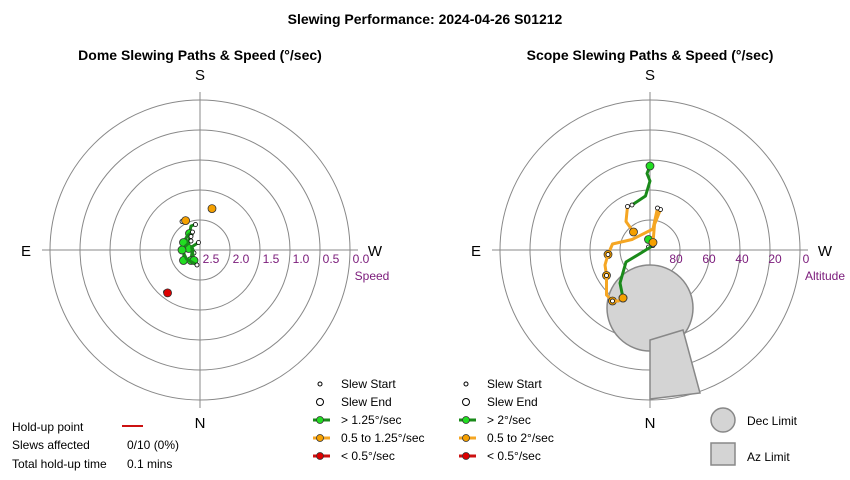 This screenshot has width=850, height=480. What do you see at coordinates (476, 251) in the screenshot?
I see `scope-dir-e: E` at bounding box center [476, 251].